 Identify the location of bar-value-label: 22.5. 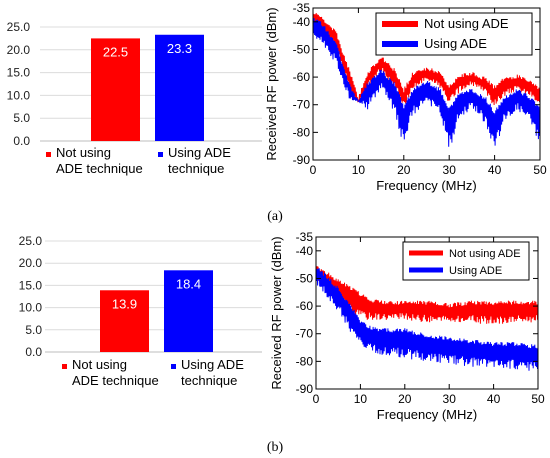
(115, 51).